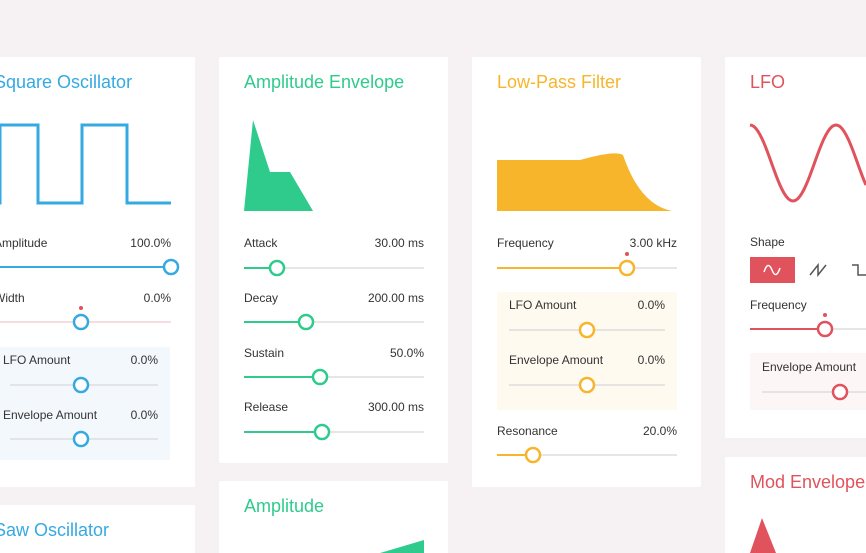 The height and width of the screenshot is (553, 866). Describe the element at coordinates (767, 82) in the screenshot. I see `card-title: LFO` at that location.